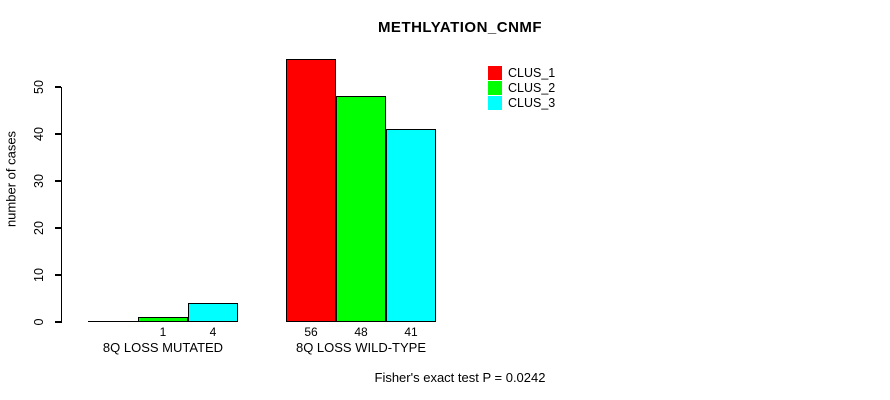 Image resolution: width=890 pixels, height=400 pixels. I want to click on legend-entry-clus_2: CLUS_2, so click(521, 87).